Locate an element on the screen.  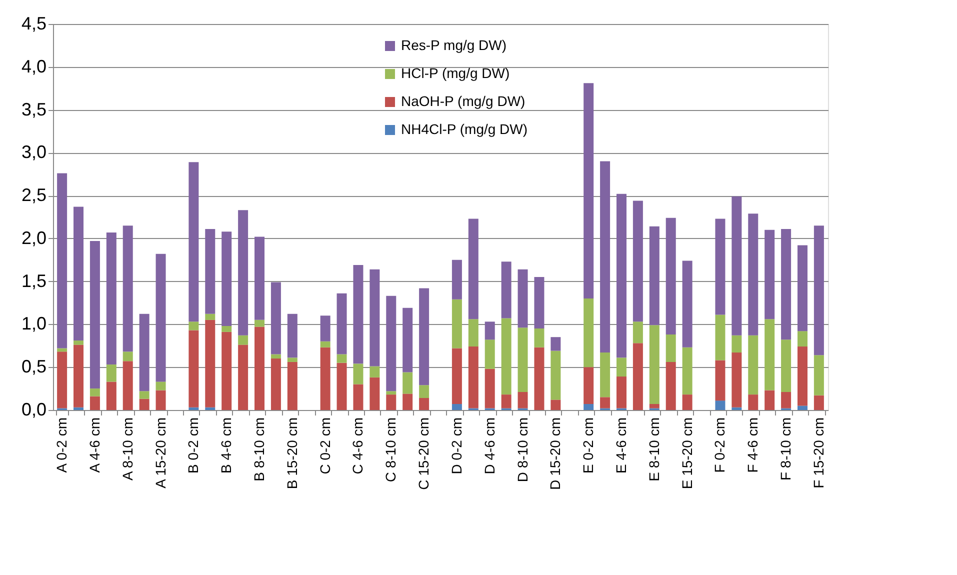
x-tick-label: D 4-6 cm is located at coordinates (489, 446).